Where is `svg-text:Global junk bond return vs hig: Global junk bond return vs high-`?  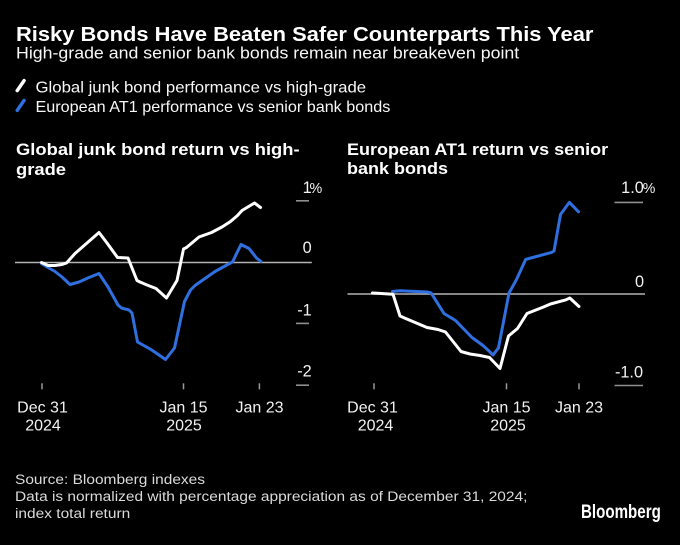 svg-text:Global junk bond return vs hig: Global junk bond return vs high- is located at coordinates (158, 149).